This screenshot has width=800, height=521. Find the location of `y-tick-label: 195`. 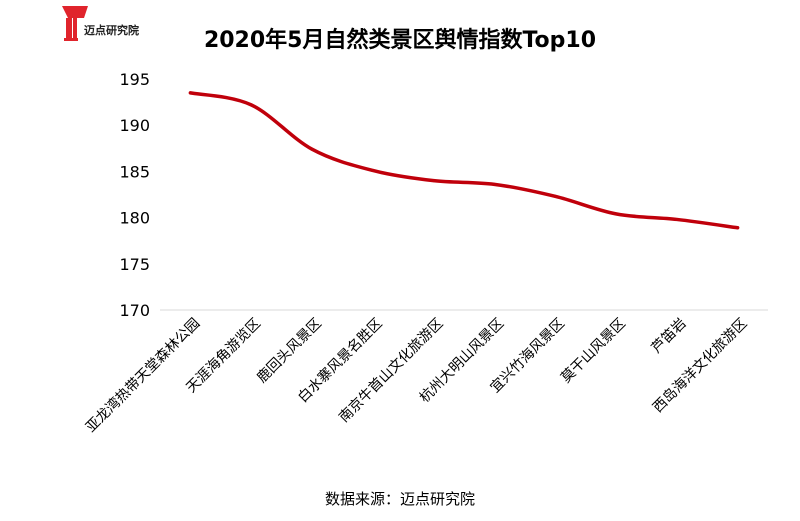

y-tick-label: 195 is located at coordinates (134, 79).